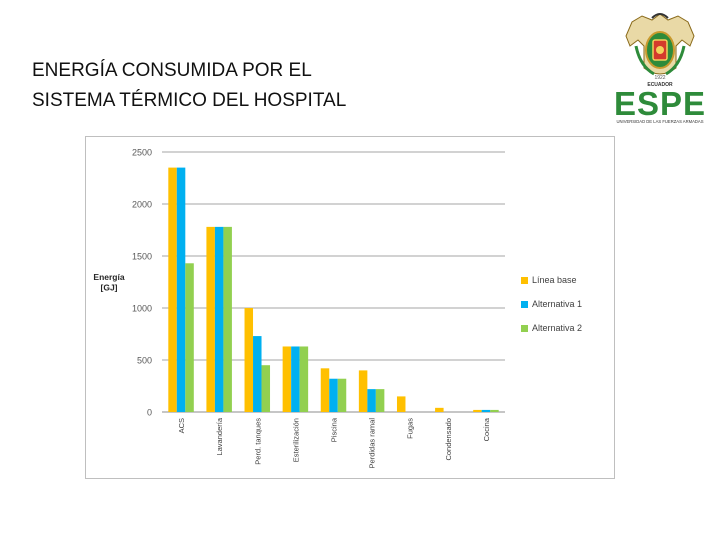 This screenshot has height=540, width=720. Describe the element at coordinates (172, 70) in the screenshot. I see `slide-title-line-1: ENERGÍA CONSUMIDA POR EL` at that location.